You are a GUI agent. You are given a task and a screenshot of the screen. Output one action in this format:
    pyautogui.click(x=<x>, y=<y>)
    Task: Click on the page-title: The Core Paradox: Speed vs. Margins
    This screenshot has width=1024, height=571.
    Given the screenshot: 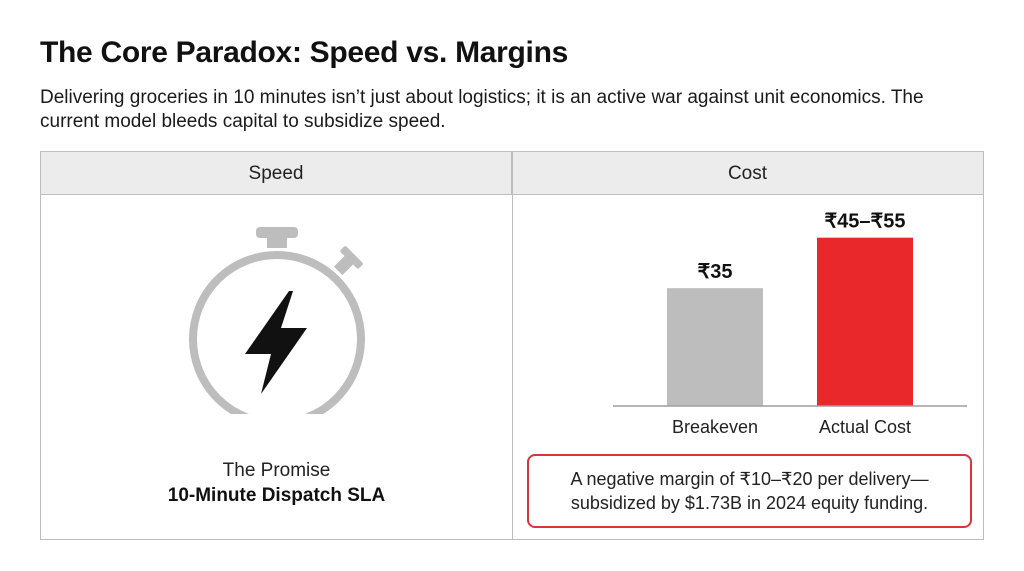 What is the action you would take?
    pyautogui.click(x=304, y=52)
    